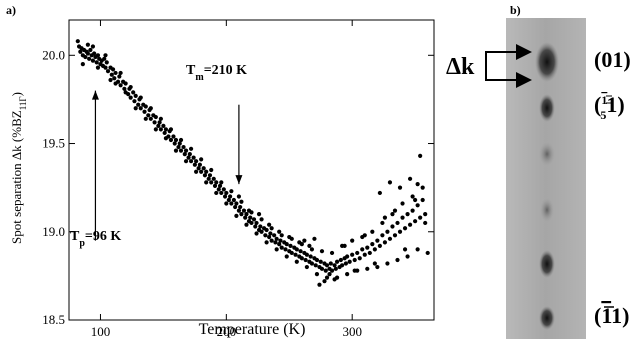 The height and width of the screenshot is (344, 644). What do you see at coordinates (167, 165) in the screenshot?
I see `annotation-arrows` at bounding box center [167, 165].